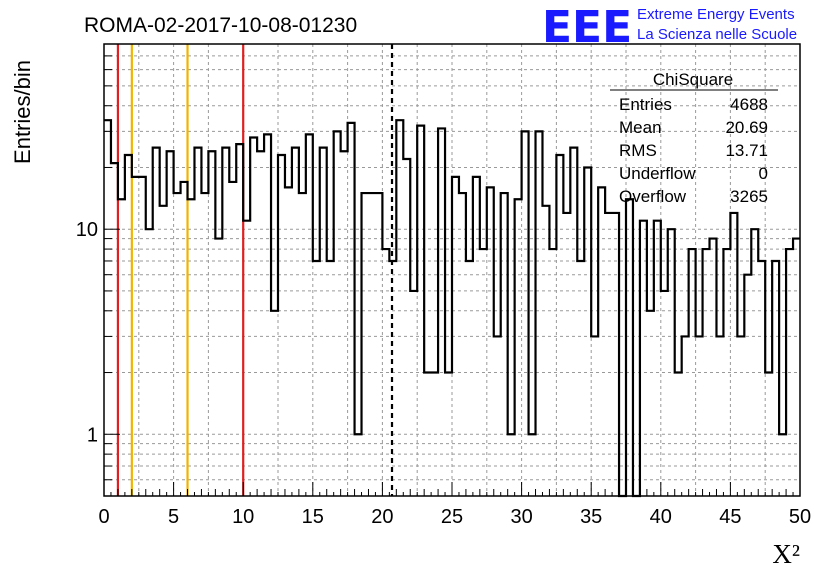 The width and height of the screenshot is (836, 572). Describe the element at coordinates (653, 196) in the screenshot. I see `stats-overflow-label: Overflow` at that location.